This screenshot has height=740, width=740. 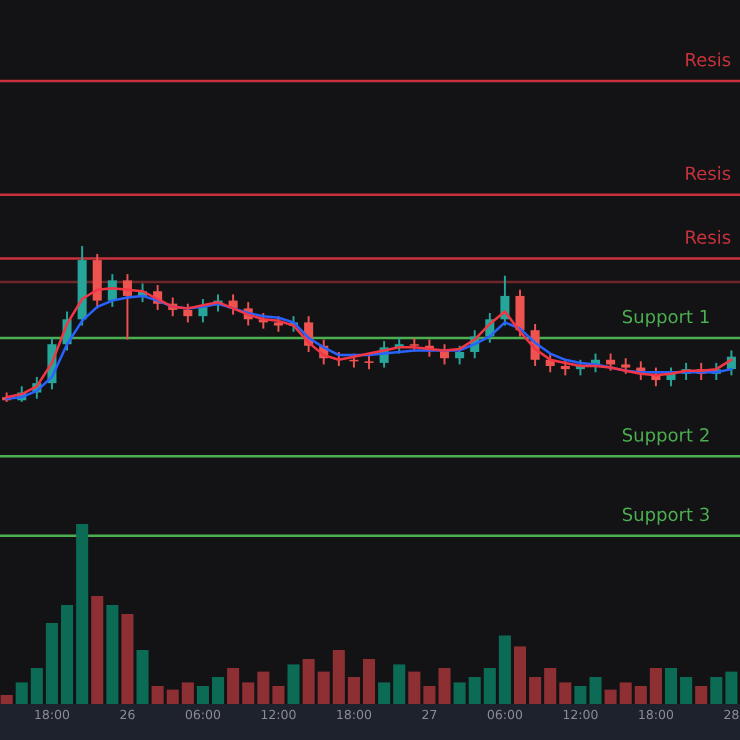 What do you see at coordinates (665, 437) in the screenshot?
I see `ref-line-label: Support 2` at bounding box center [665, 437].